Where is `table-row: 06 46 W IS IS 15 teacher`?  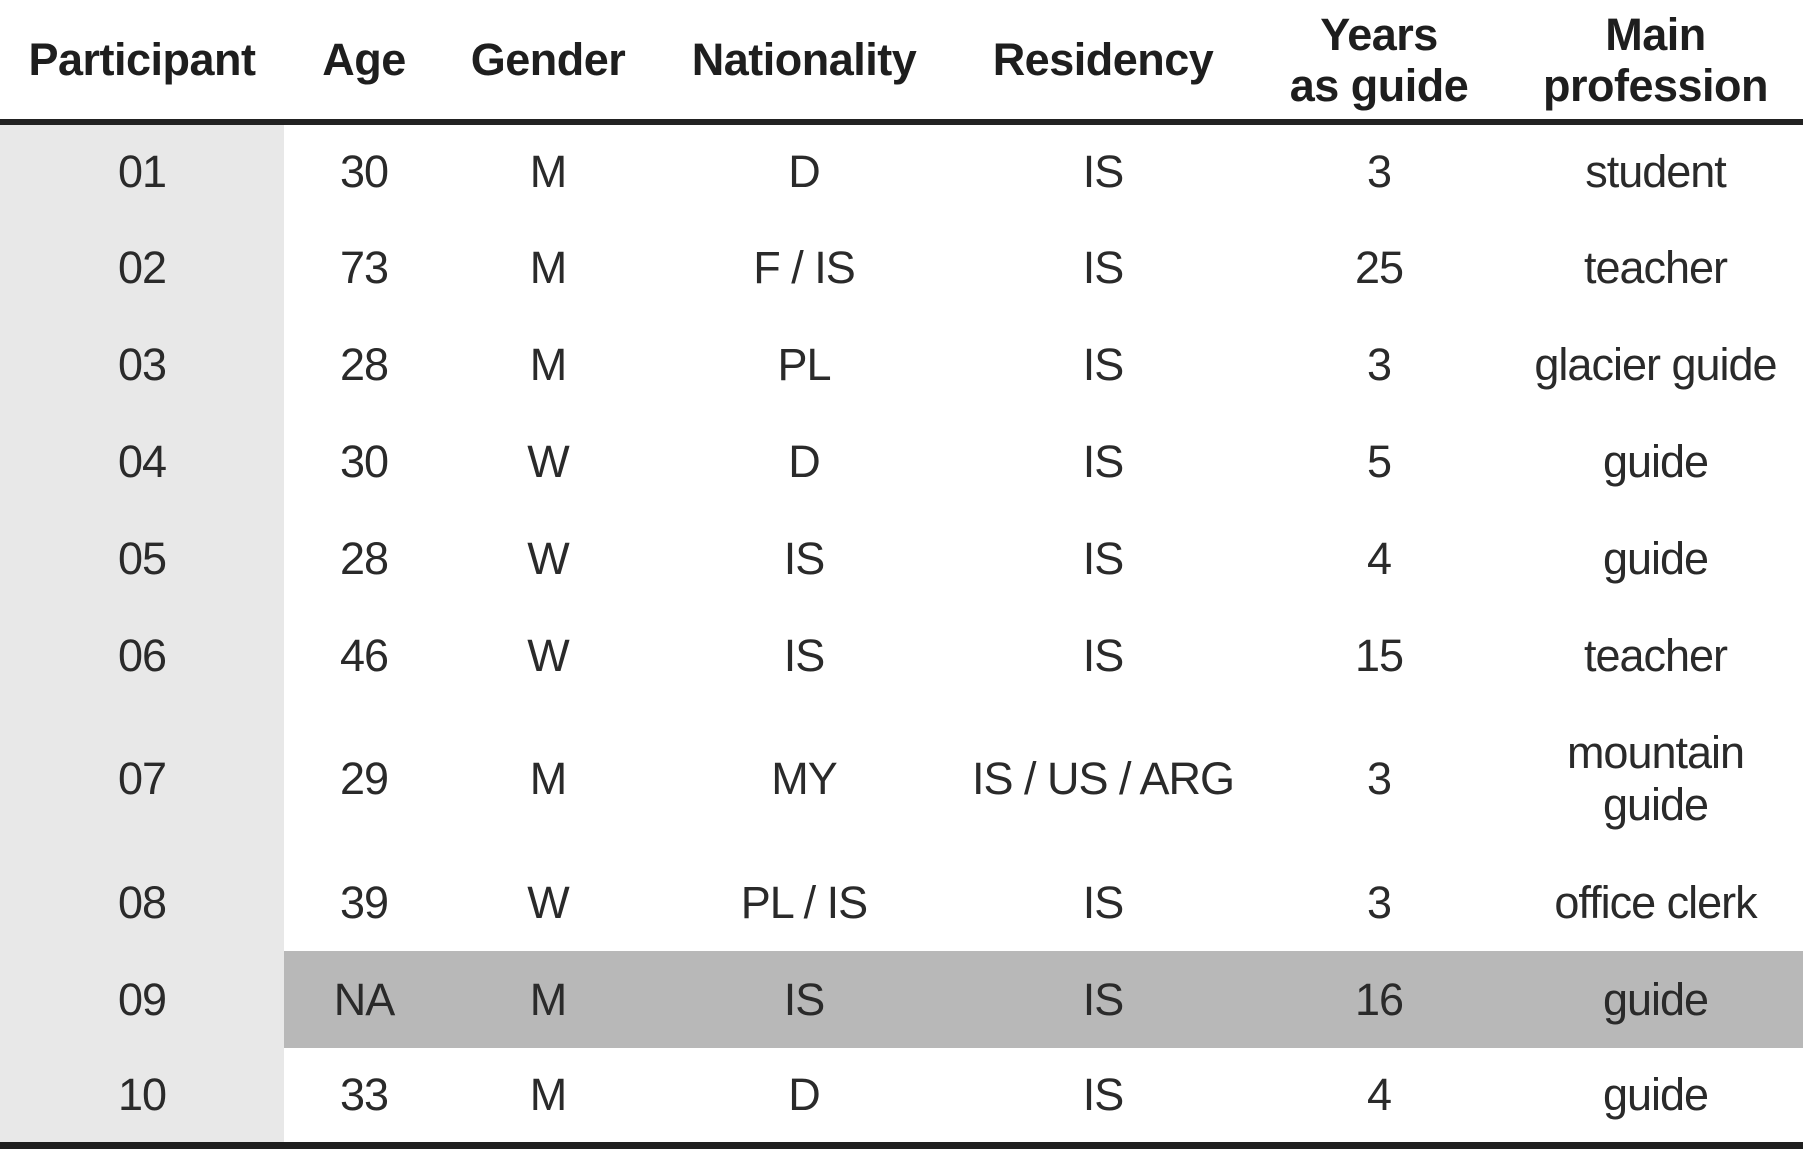 table-row: 06 46 W IS IS 15 teacher is located at coordinates (901, 655).